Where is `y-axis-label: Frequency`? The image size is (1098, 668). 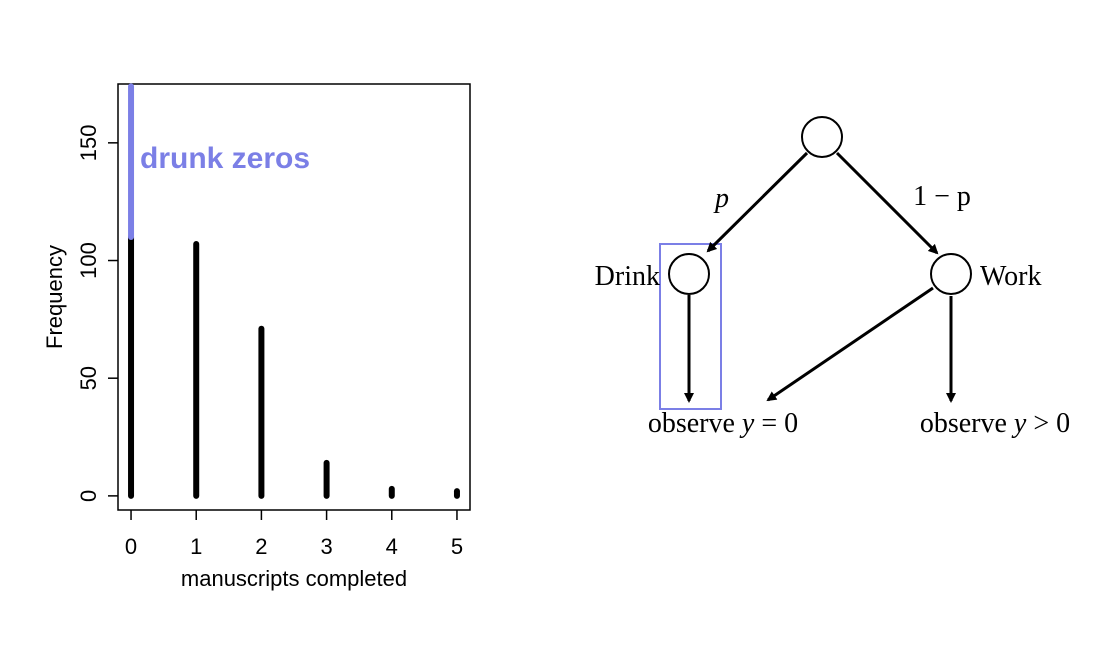 y-axis-label: Frequency is located at coordinates (54, 297).